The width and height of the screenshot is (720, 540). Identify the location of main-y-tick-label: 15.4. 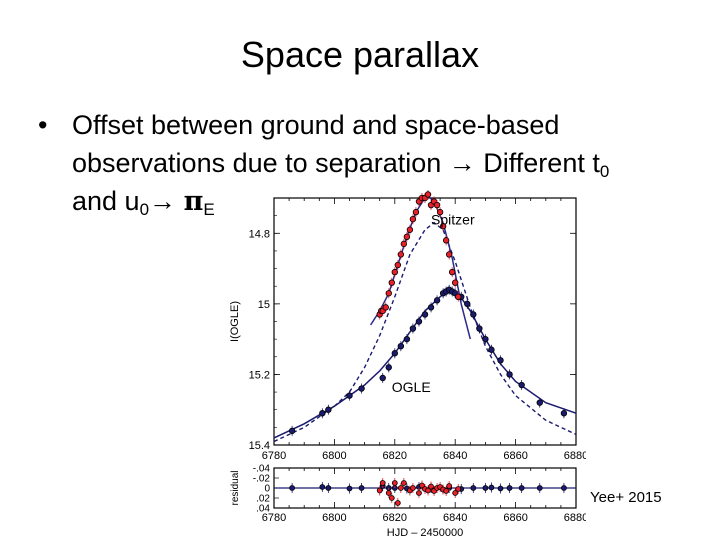
(259, 446).